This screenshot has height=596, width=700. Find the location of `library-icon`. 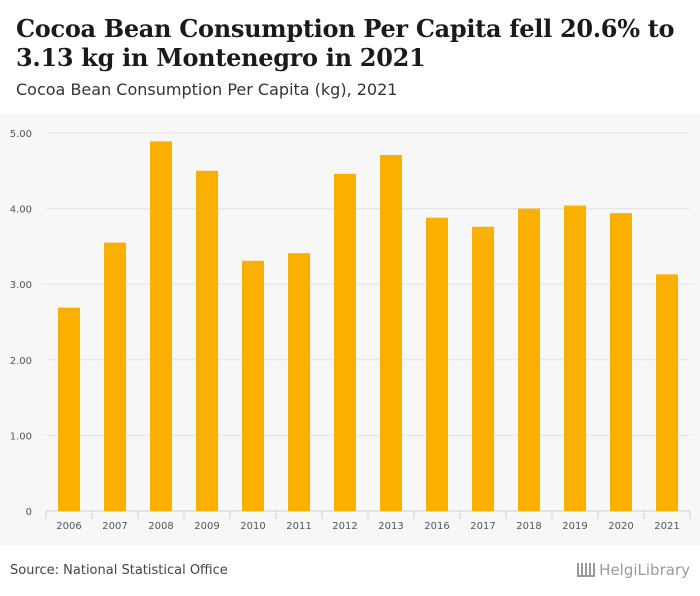

library-icon is located at coordinates (586, 570).